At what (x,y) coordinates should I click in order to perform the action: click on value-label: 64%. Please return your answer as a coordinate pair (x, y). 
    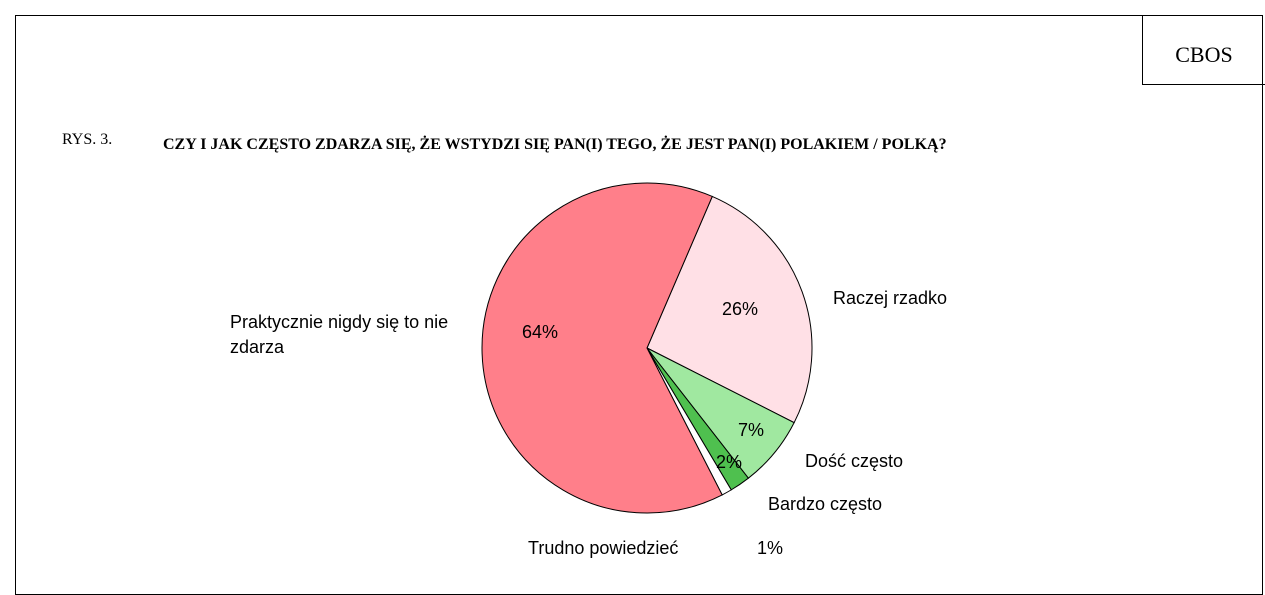
    Looking at the image, I should click on (540, 332).